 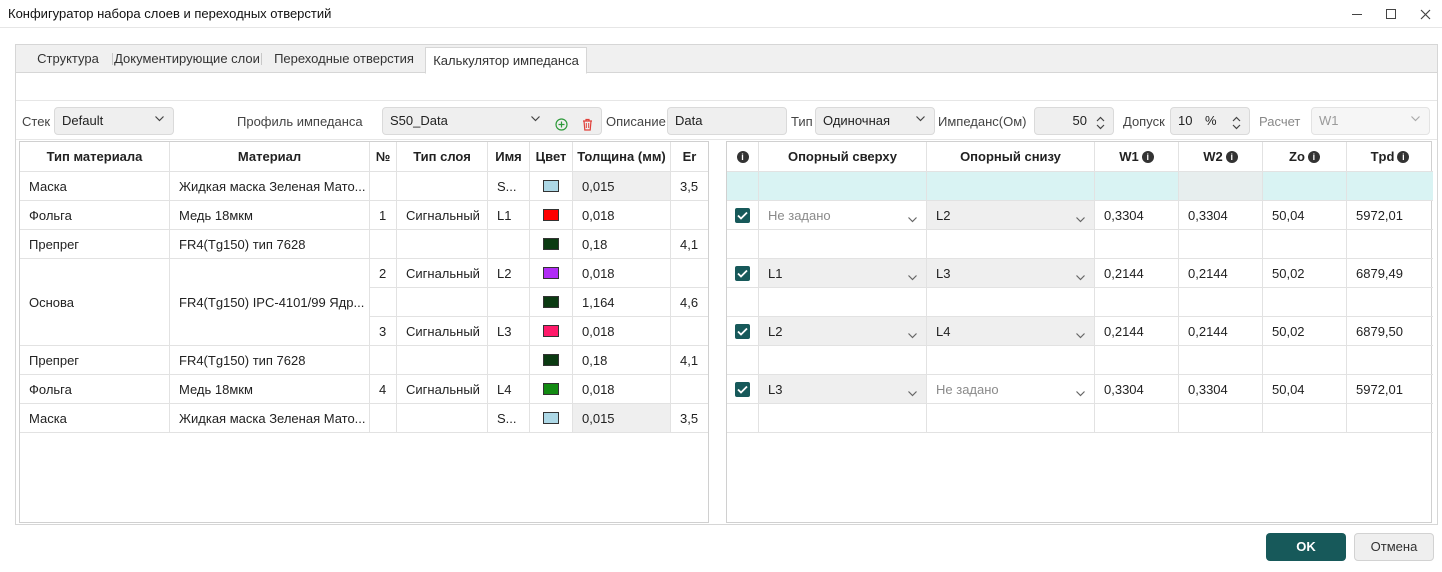 I want to click on type-select: Одиночная, so click(x=875, y=121).